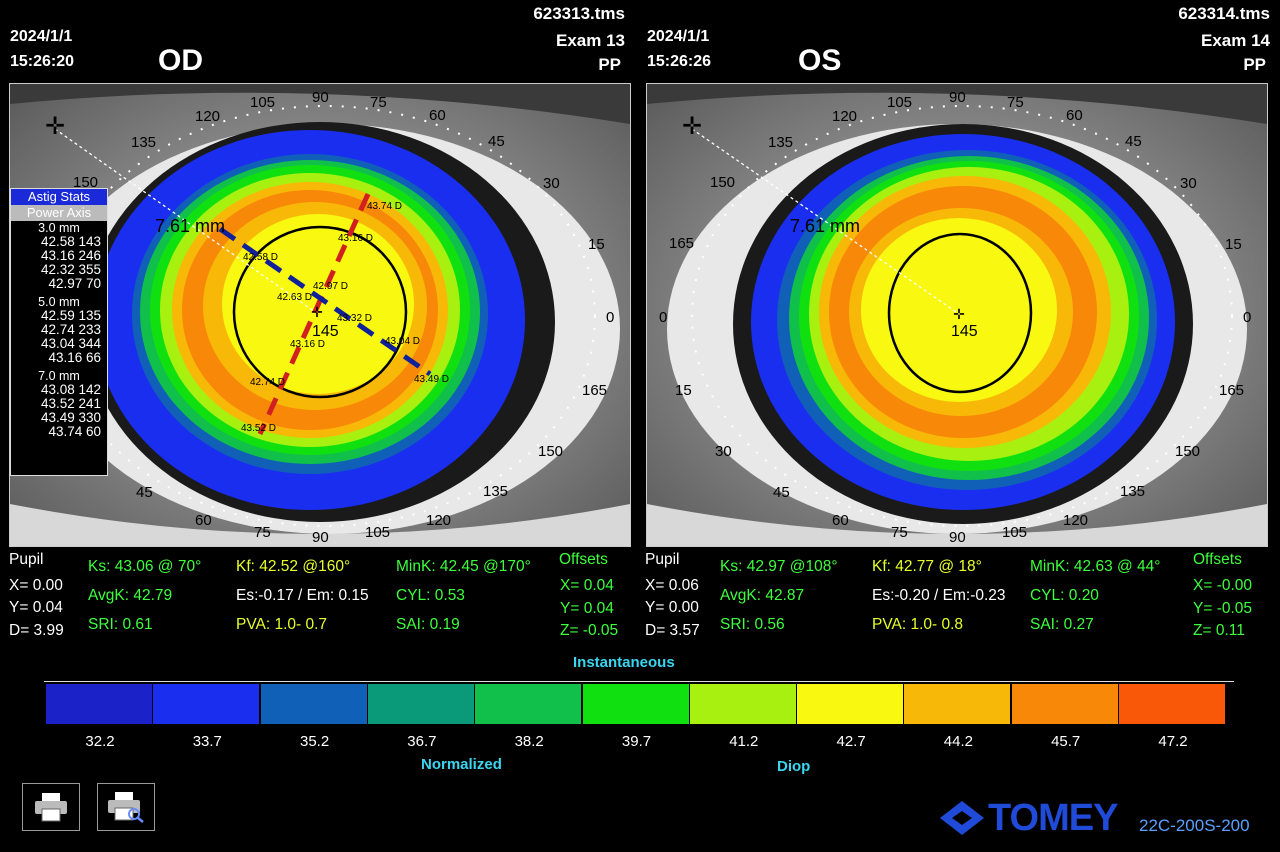 This screenshot has width=1280, height=852. I want to click on scale-title: Instantaneous, so click(624, 662).